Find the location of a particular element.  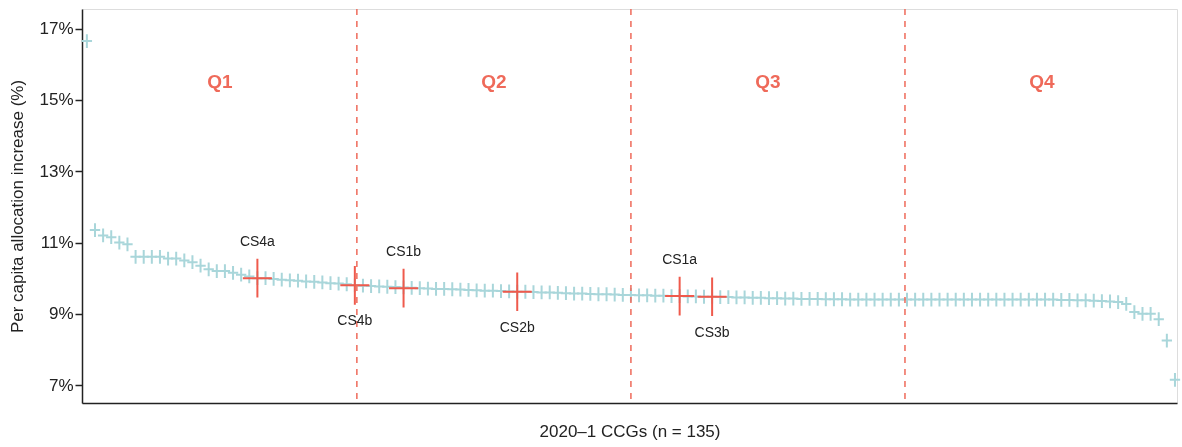

data-label: CS2b is located at coordinates (517, 326).